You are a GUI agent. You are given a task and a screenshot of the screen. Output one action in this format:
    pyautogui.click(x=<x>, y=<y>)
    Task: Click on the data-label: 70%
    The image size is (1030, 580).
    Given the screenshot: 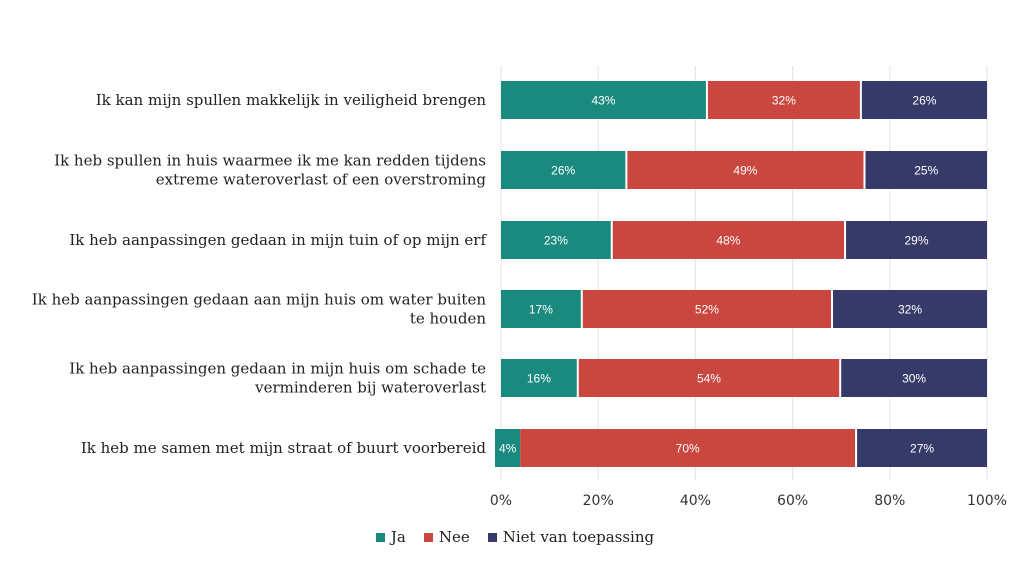 What is the action you would take?
    pyautogui.click(x=688, y=449)
    